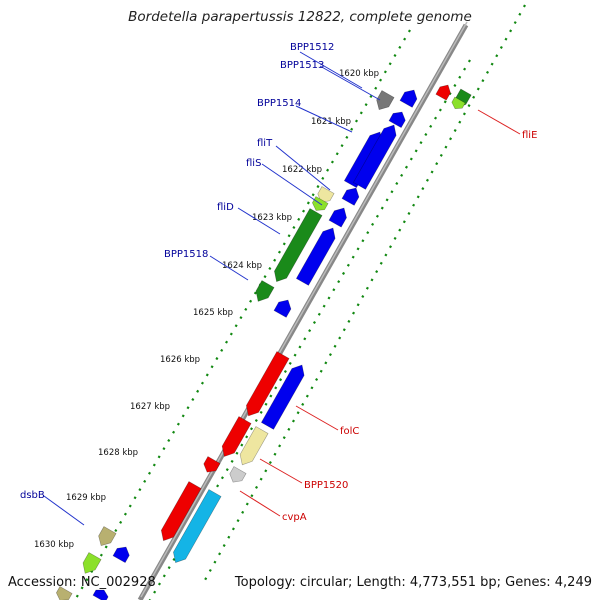  I want to click on gene-label-dsbb: dsbB, so click(32, 495).